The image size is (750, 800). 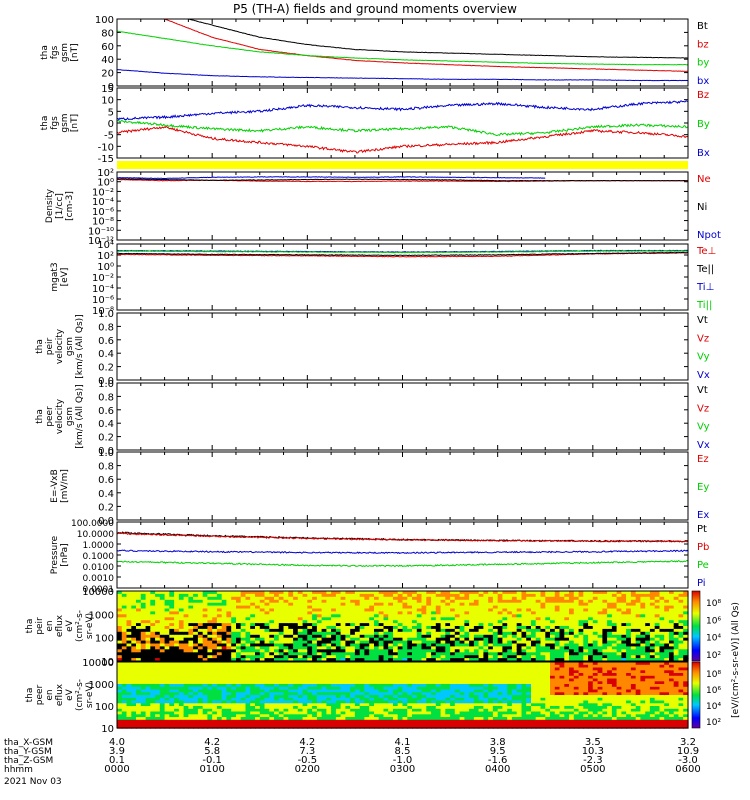 I want to click on legend-vx: Vx, so click(x=703, y=375).